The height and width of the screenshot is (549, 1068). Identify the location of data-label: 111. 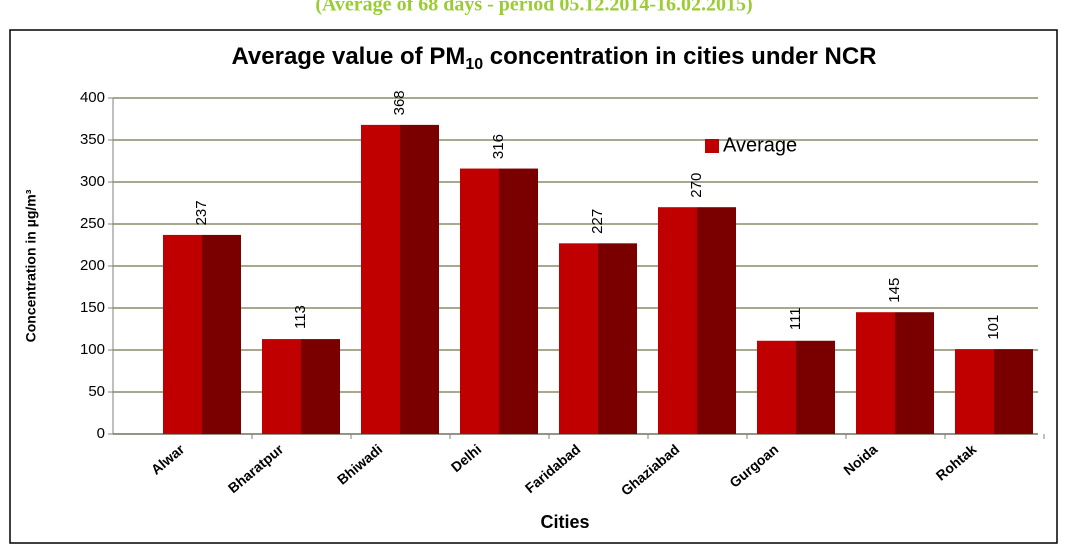
(795, 318).